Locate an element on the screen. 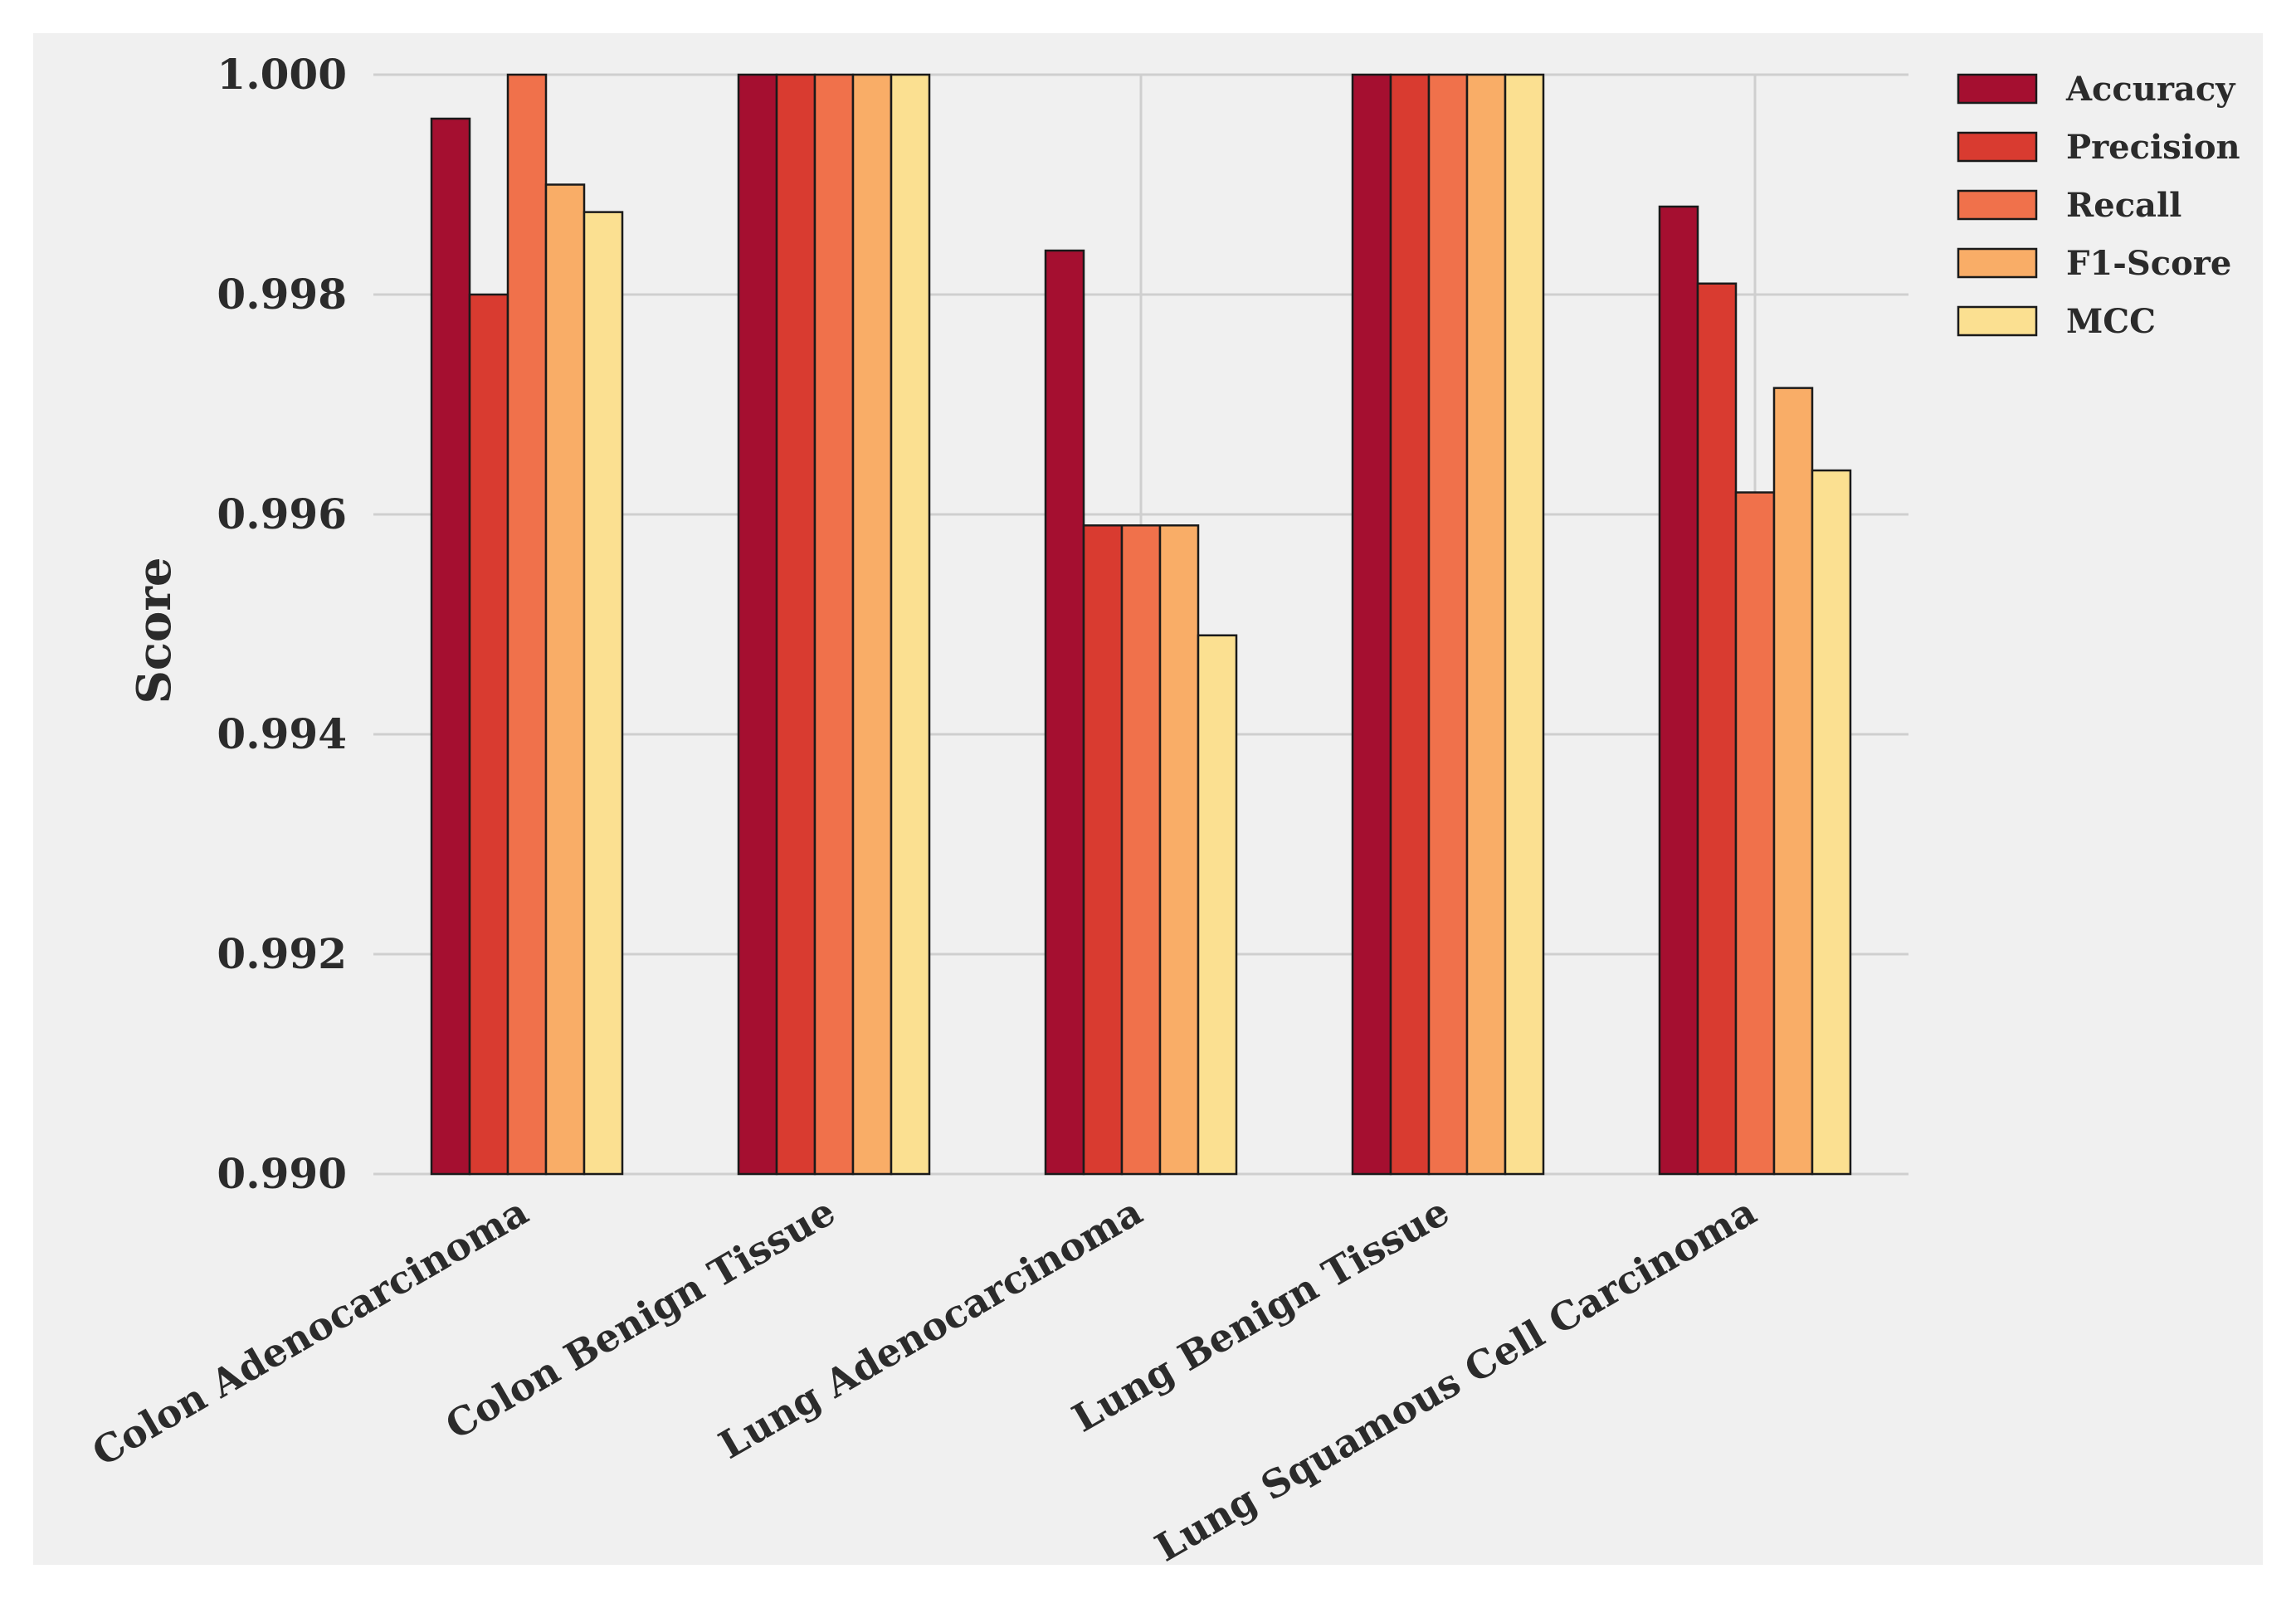  y-tick-label: 0.998 is located at coordinates (282, 294).